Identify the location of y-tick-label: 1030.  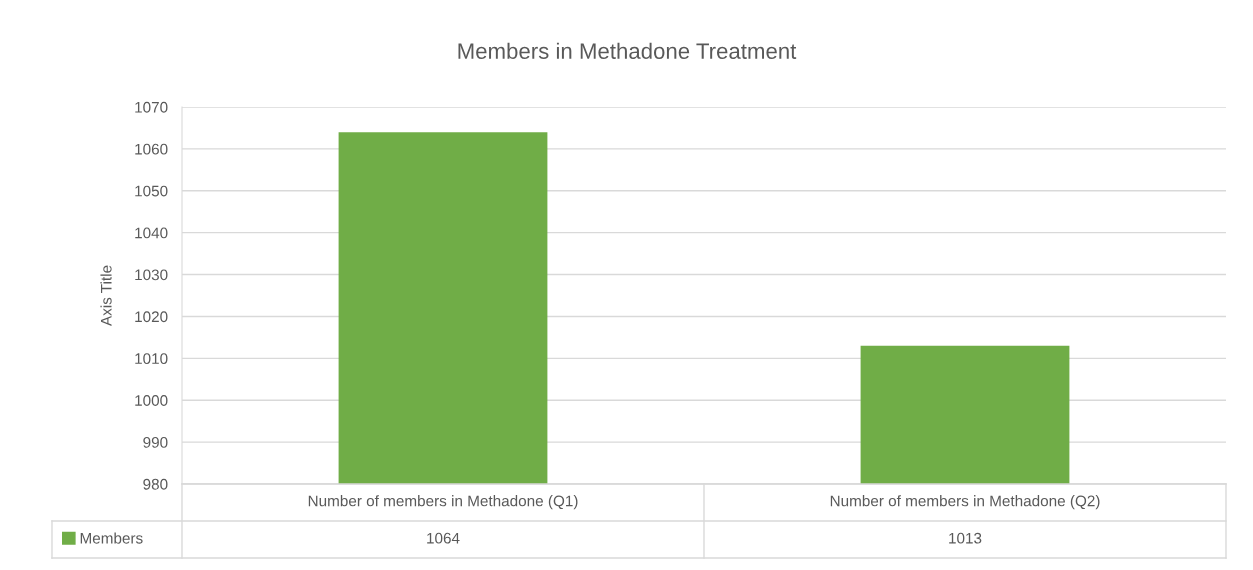
(151, 275).